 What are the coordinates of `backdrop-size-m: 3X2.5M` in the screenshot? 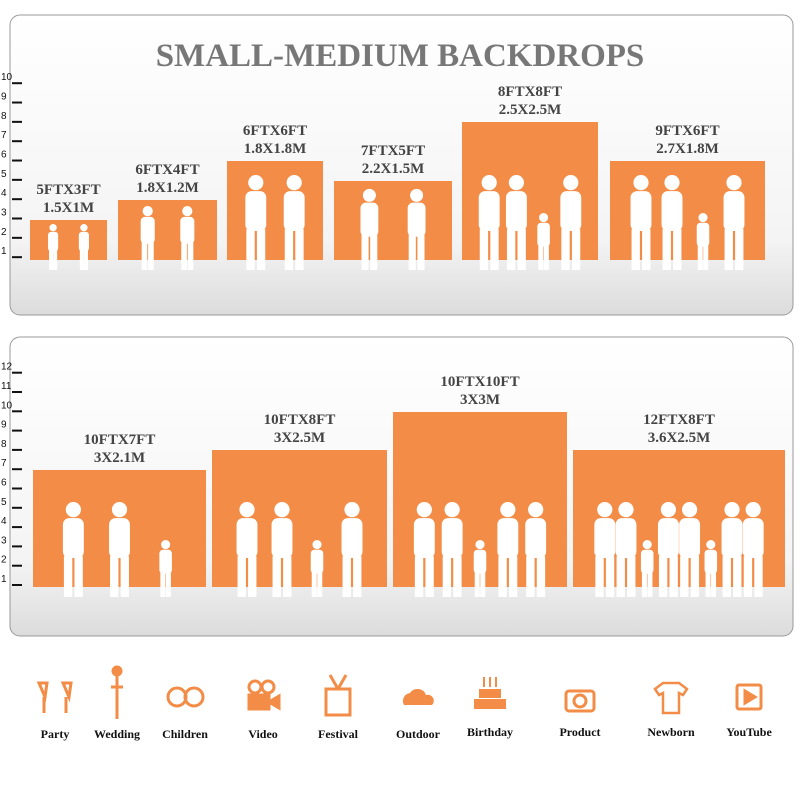 It's located at (299, 438).